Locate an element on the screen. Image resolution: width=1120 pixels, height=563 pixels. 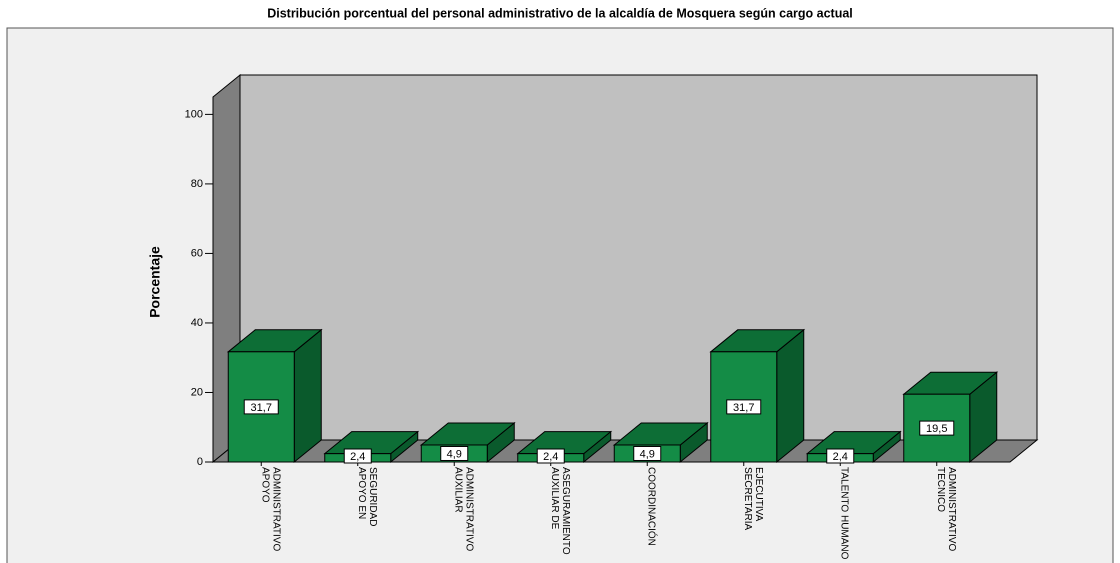
y-axis-title: Porcentaje is located at coordinates (155, 282).